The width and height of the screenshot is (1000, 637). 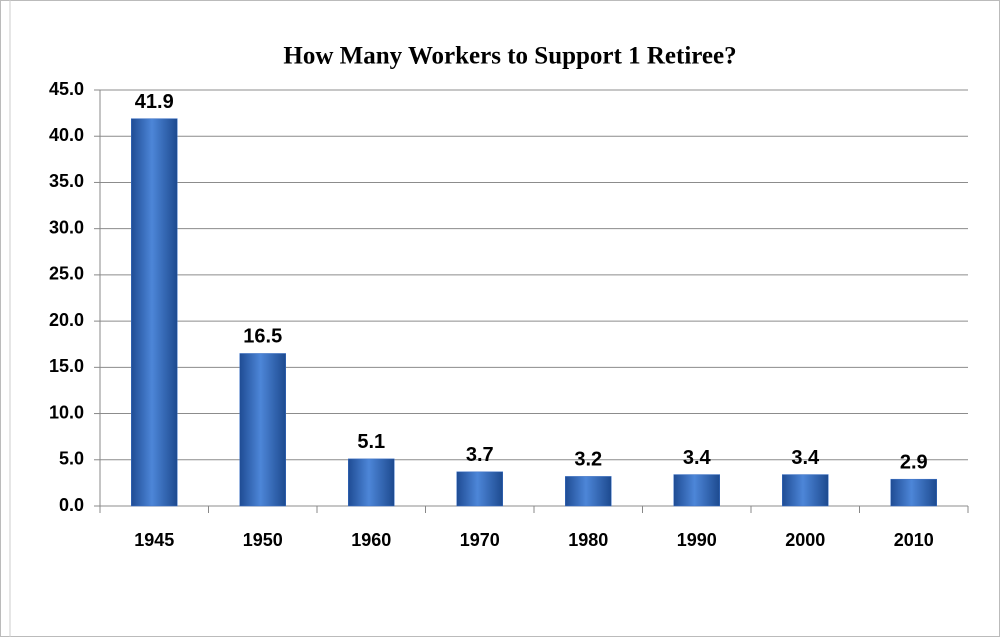 What do you see at coordinates (154, 540) in the screenshot?
I see `x-tick-label: 1945` at bounding box center [154, 540].